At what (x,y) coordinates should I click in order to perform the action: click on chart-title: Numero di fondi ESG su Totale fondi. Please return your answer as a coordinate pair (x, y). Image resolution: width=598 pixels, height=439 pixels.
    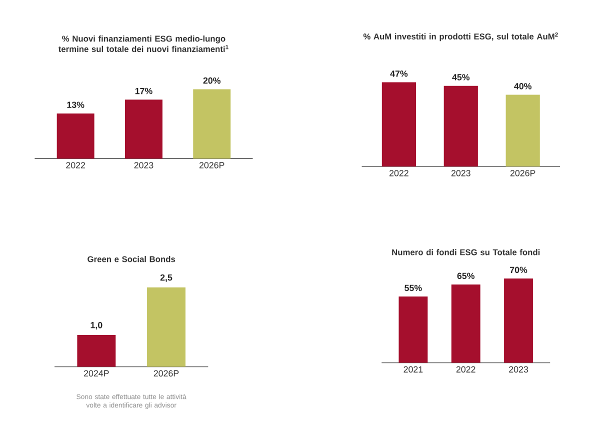
    Looking at the image, I should click on (466, 252).